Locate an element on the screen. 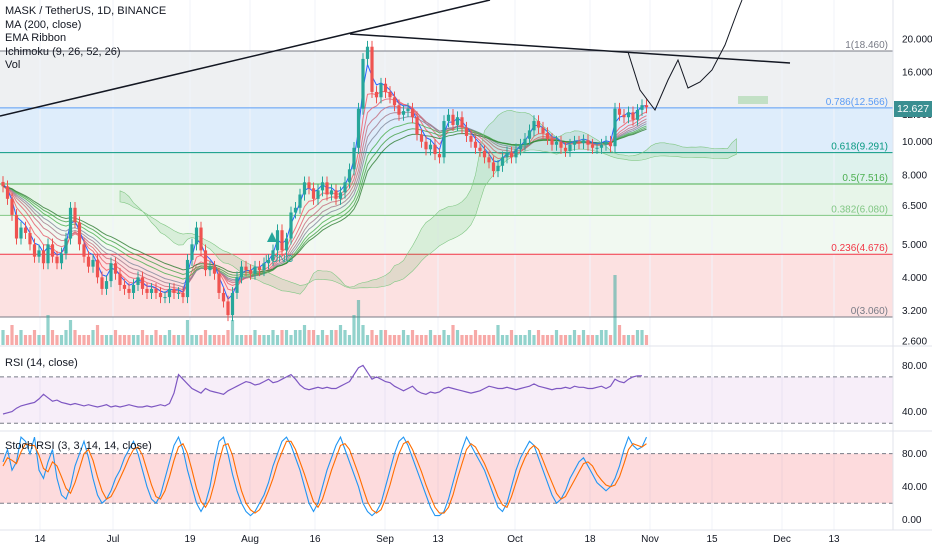 The width and height of the screenshot is (932, 550). time-tick-label: 13 is located at coordinates (438, 539).